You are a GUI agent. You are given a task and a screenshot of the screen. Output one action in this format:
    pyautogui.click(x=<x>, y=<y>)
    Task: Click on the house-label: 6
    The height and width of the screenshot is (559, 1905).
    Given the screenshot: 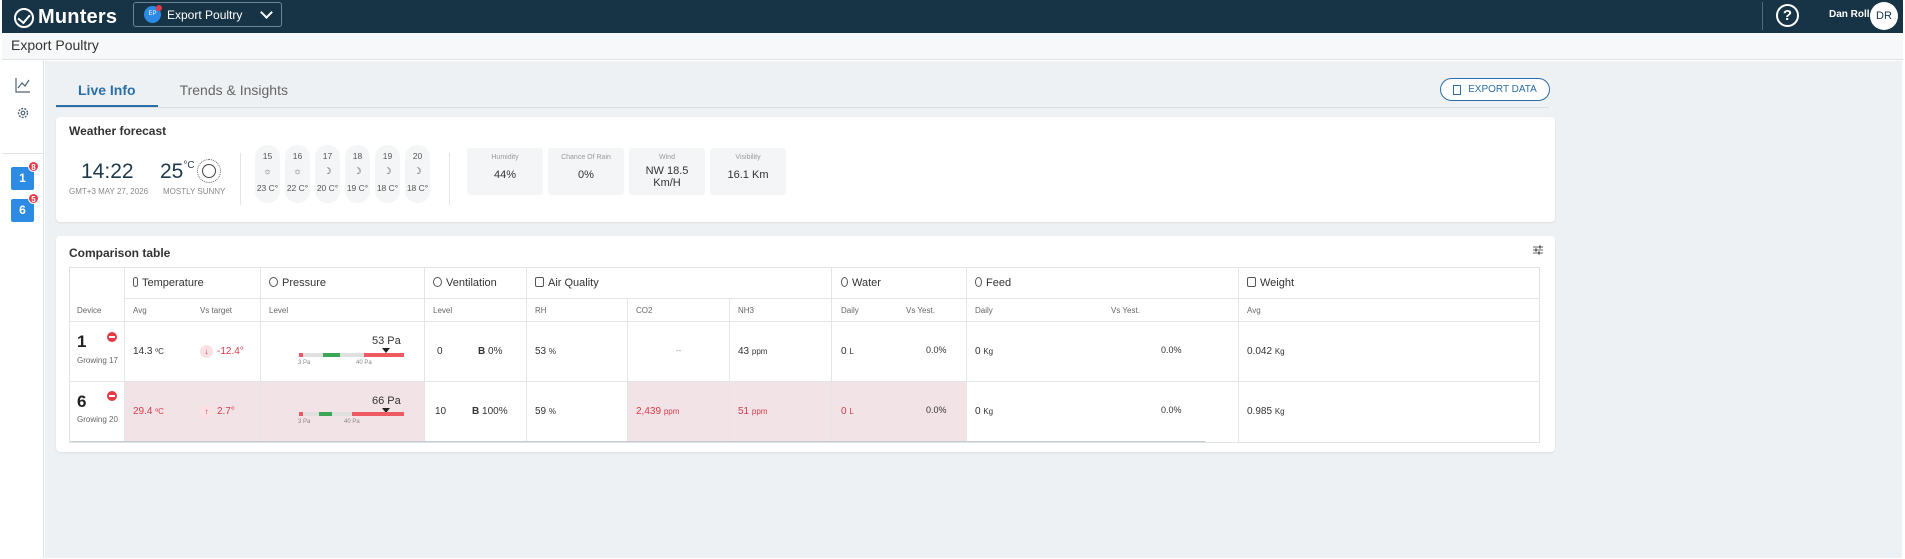 What is the action you would take?
    pyautogui.click(x=22, y=210)
    